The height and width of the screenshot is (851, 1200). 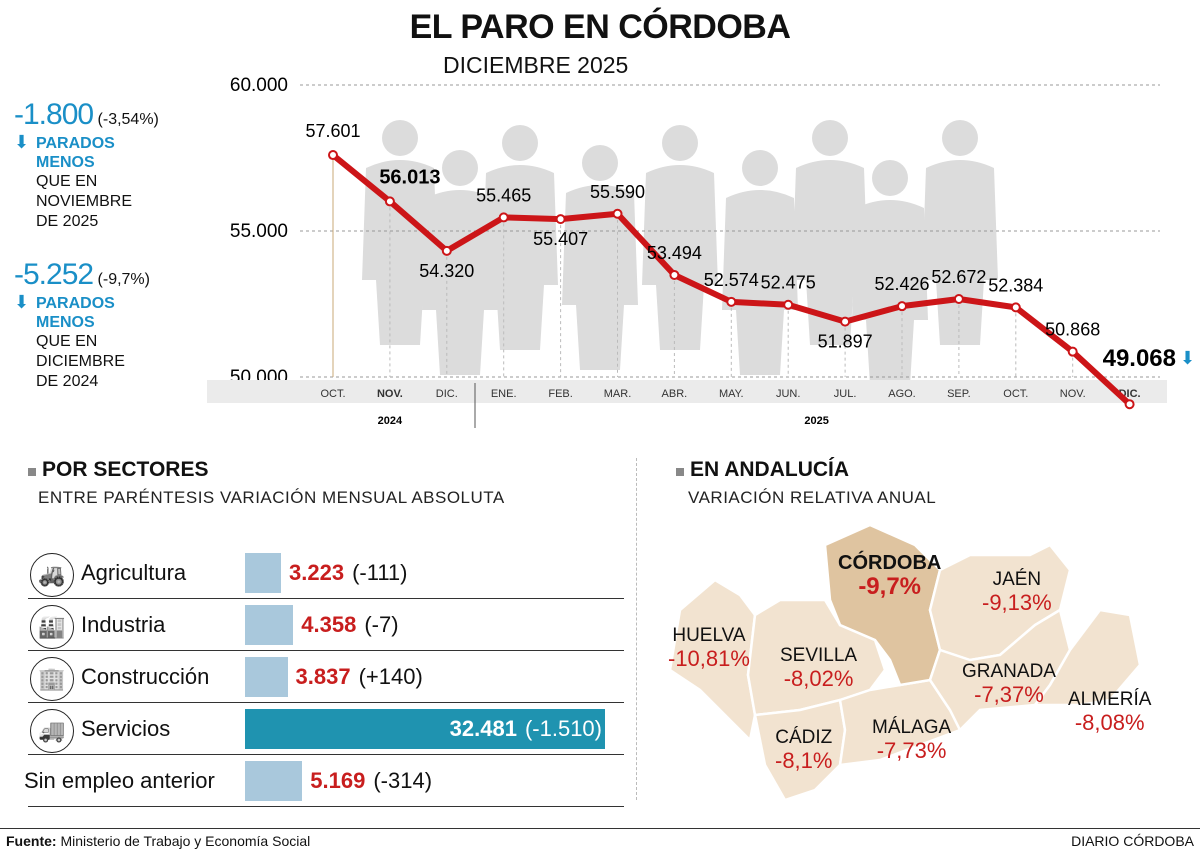 I want to click on sector-value-text: 32.481, so click(x=483, y=728).